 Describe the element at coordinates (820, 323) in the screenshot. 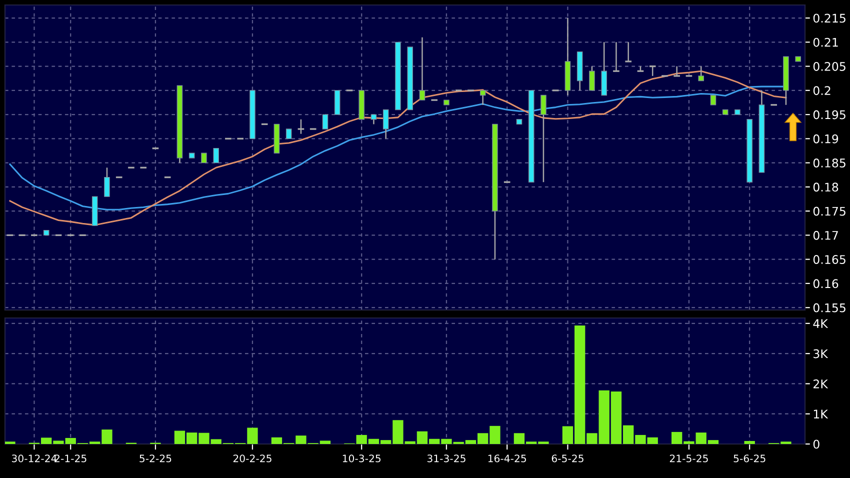

I see `y-tick-label: 4K` at that location.